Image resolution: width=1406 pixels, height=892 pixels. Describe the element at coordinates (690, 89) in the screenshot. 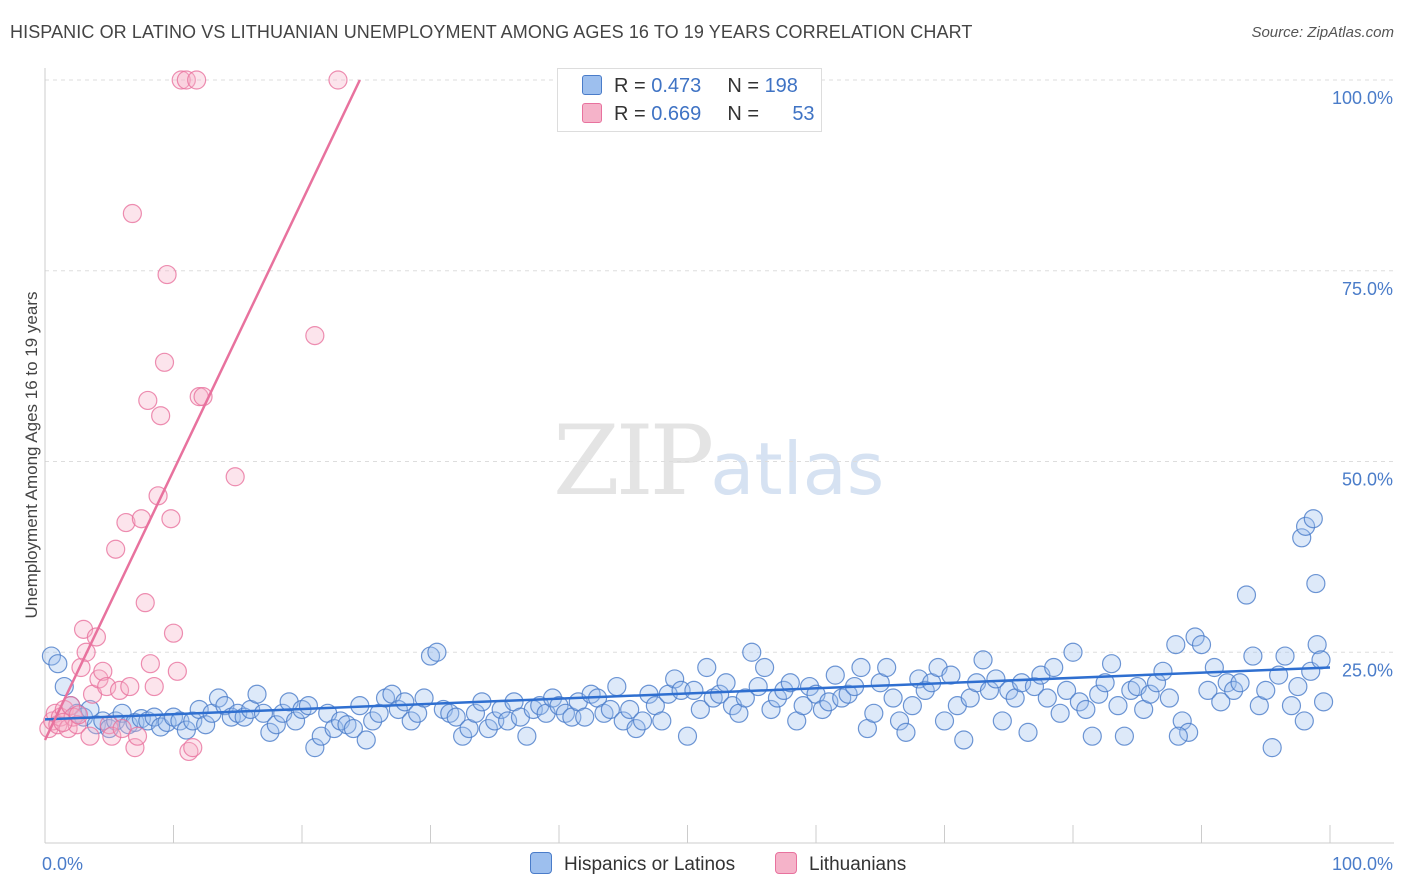

I see `legend-row-hispanics: R = 0.473 N = 198` at that location.